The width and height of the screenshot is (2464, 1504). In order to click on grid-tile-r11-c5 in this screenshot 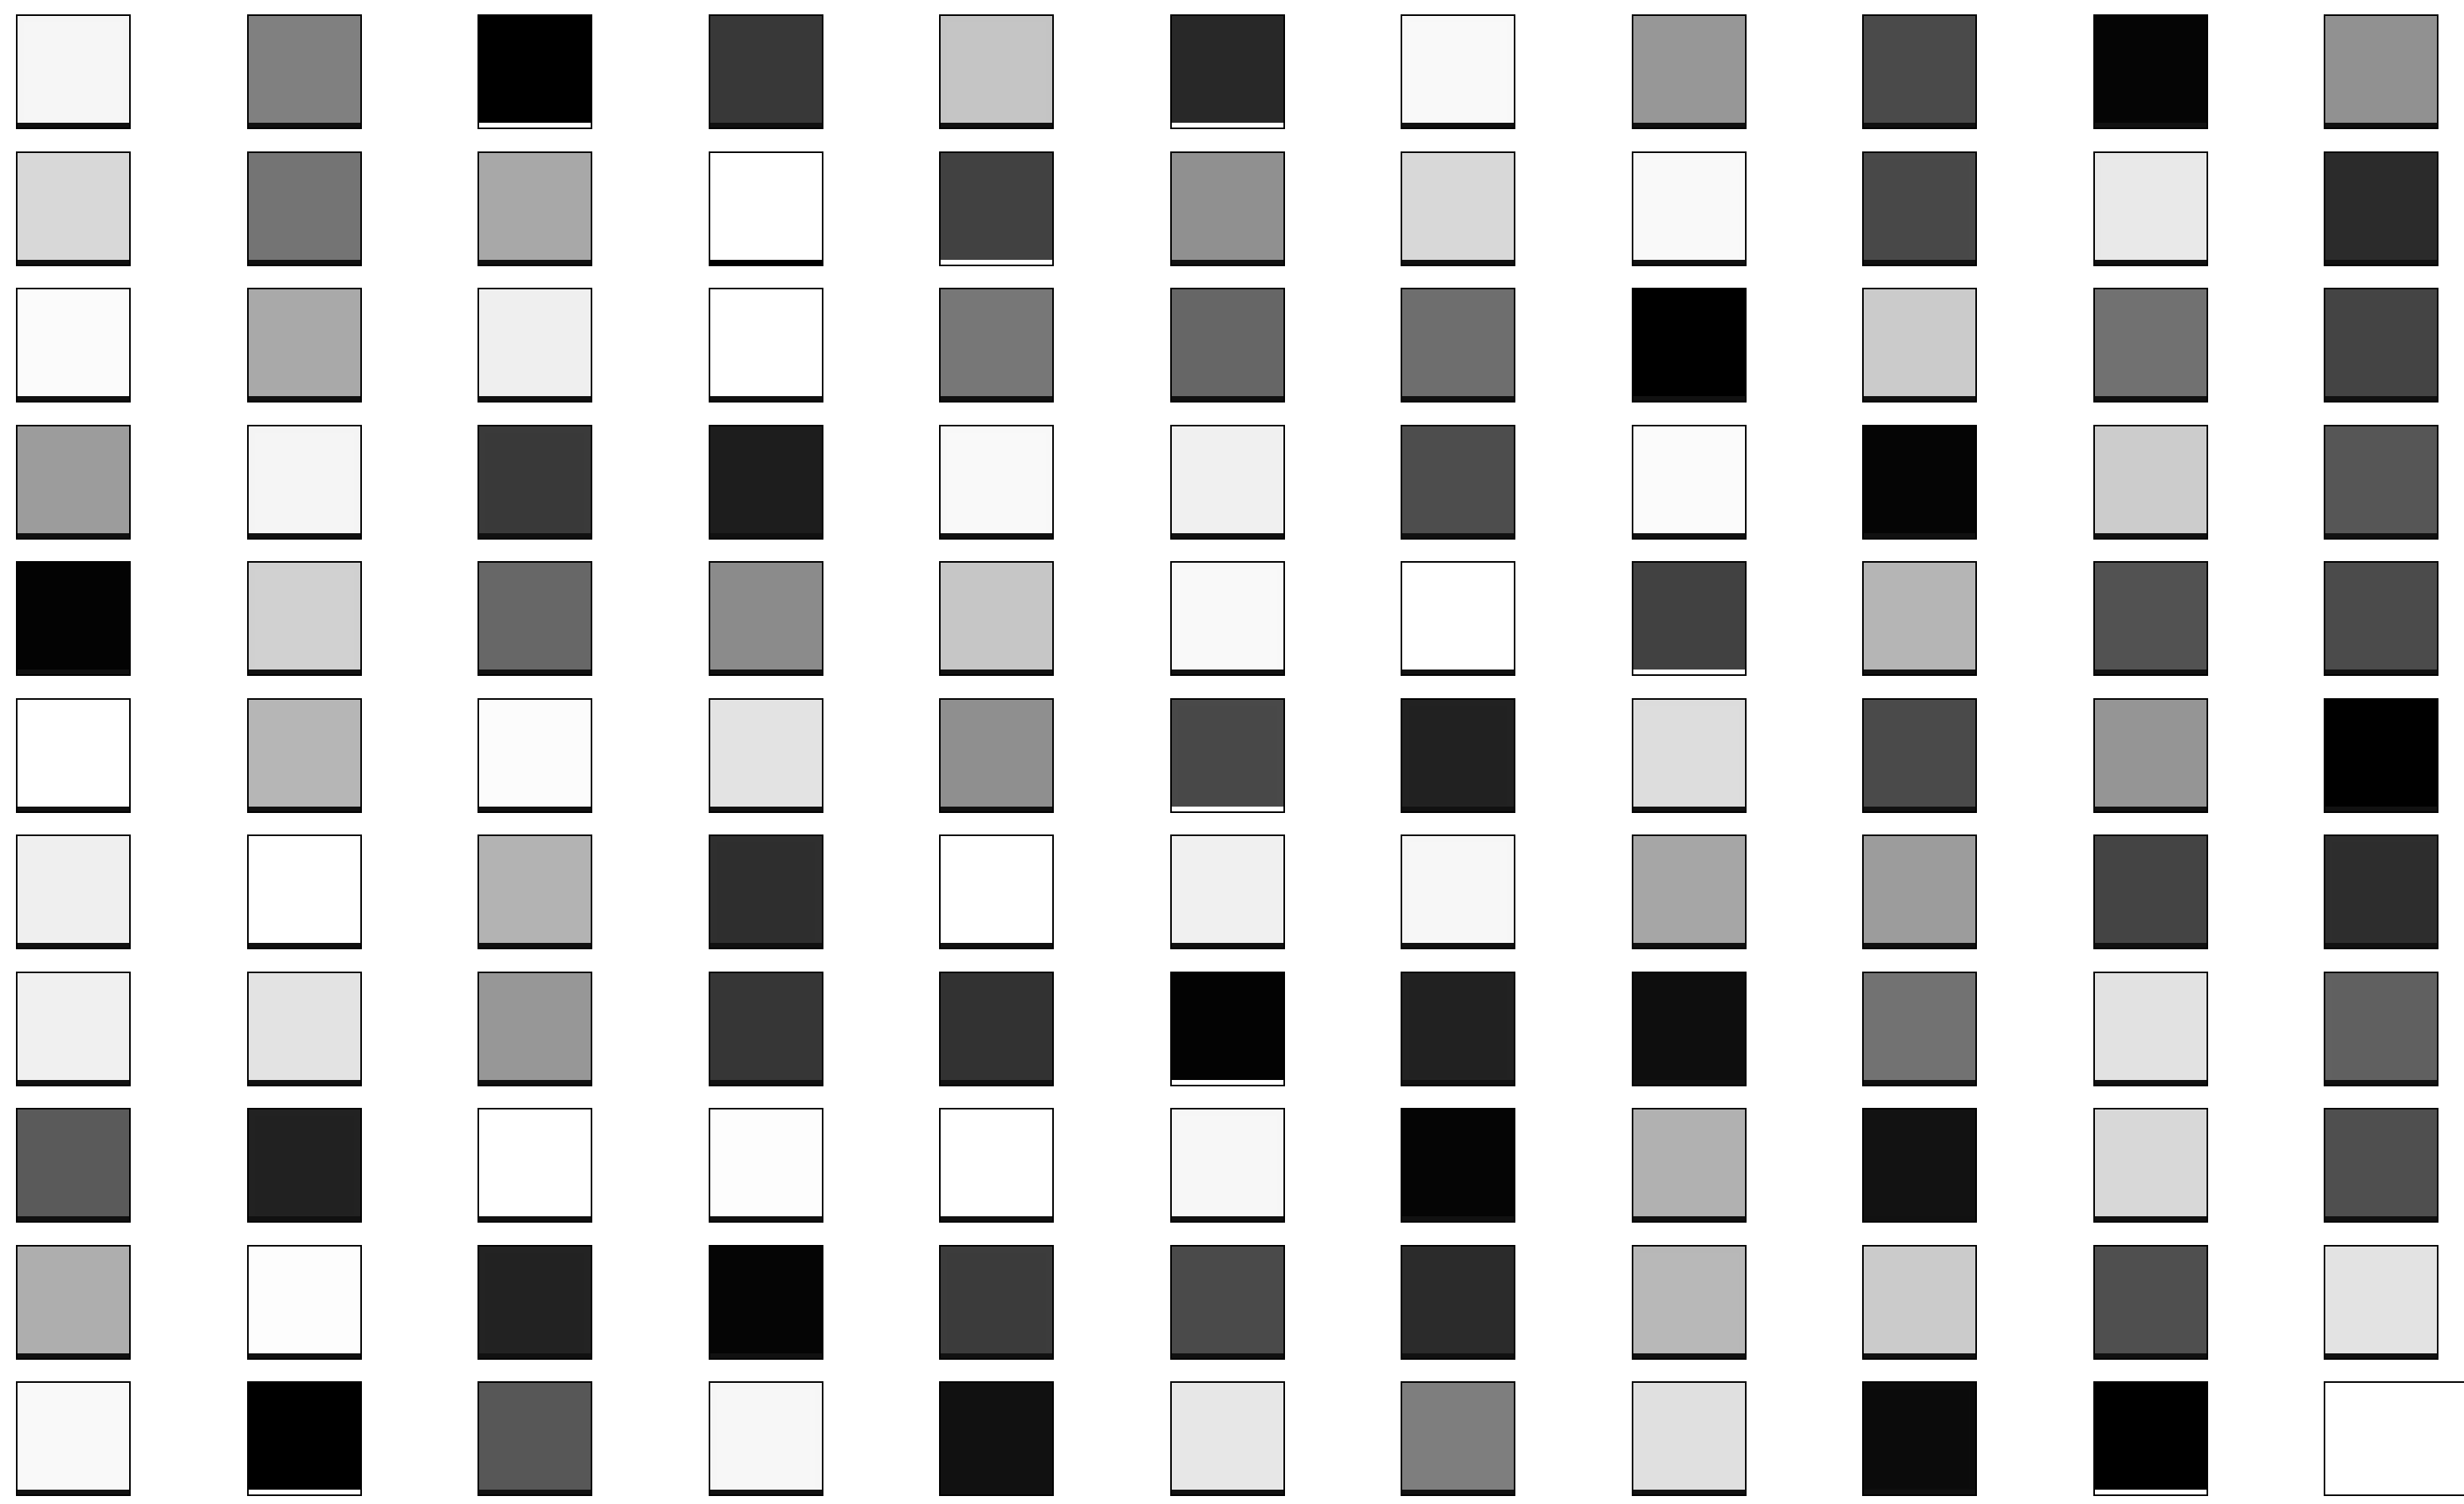, I will do `click(996, 1438)`.